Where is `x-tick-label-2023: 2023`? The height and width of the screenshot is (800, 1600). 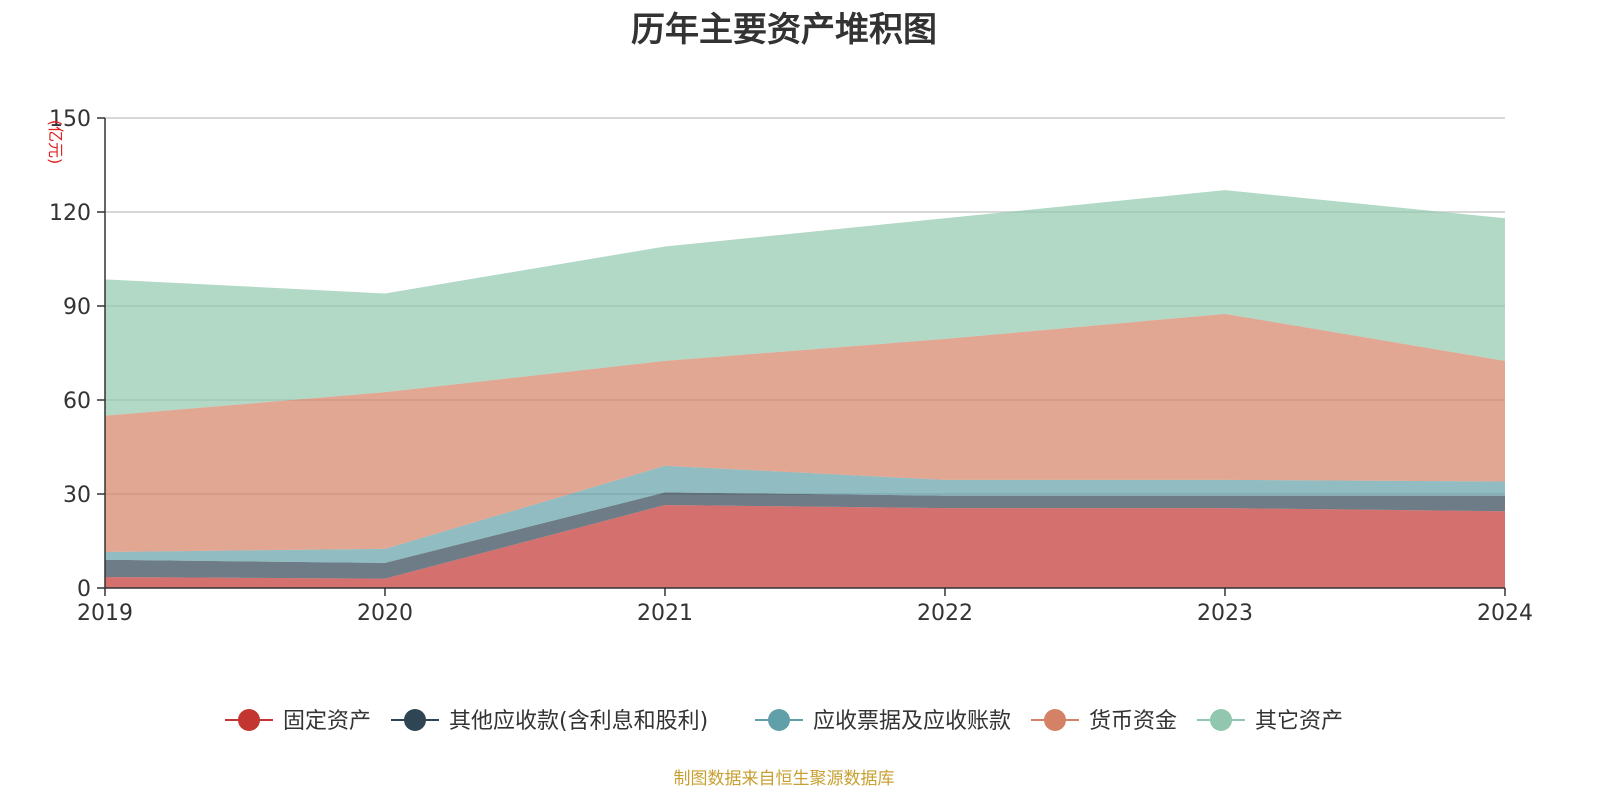 x-tick-label-2023: 2023 is located at coordinates (1225, 613).